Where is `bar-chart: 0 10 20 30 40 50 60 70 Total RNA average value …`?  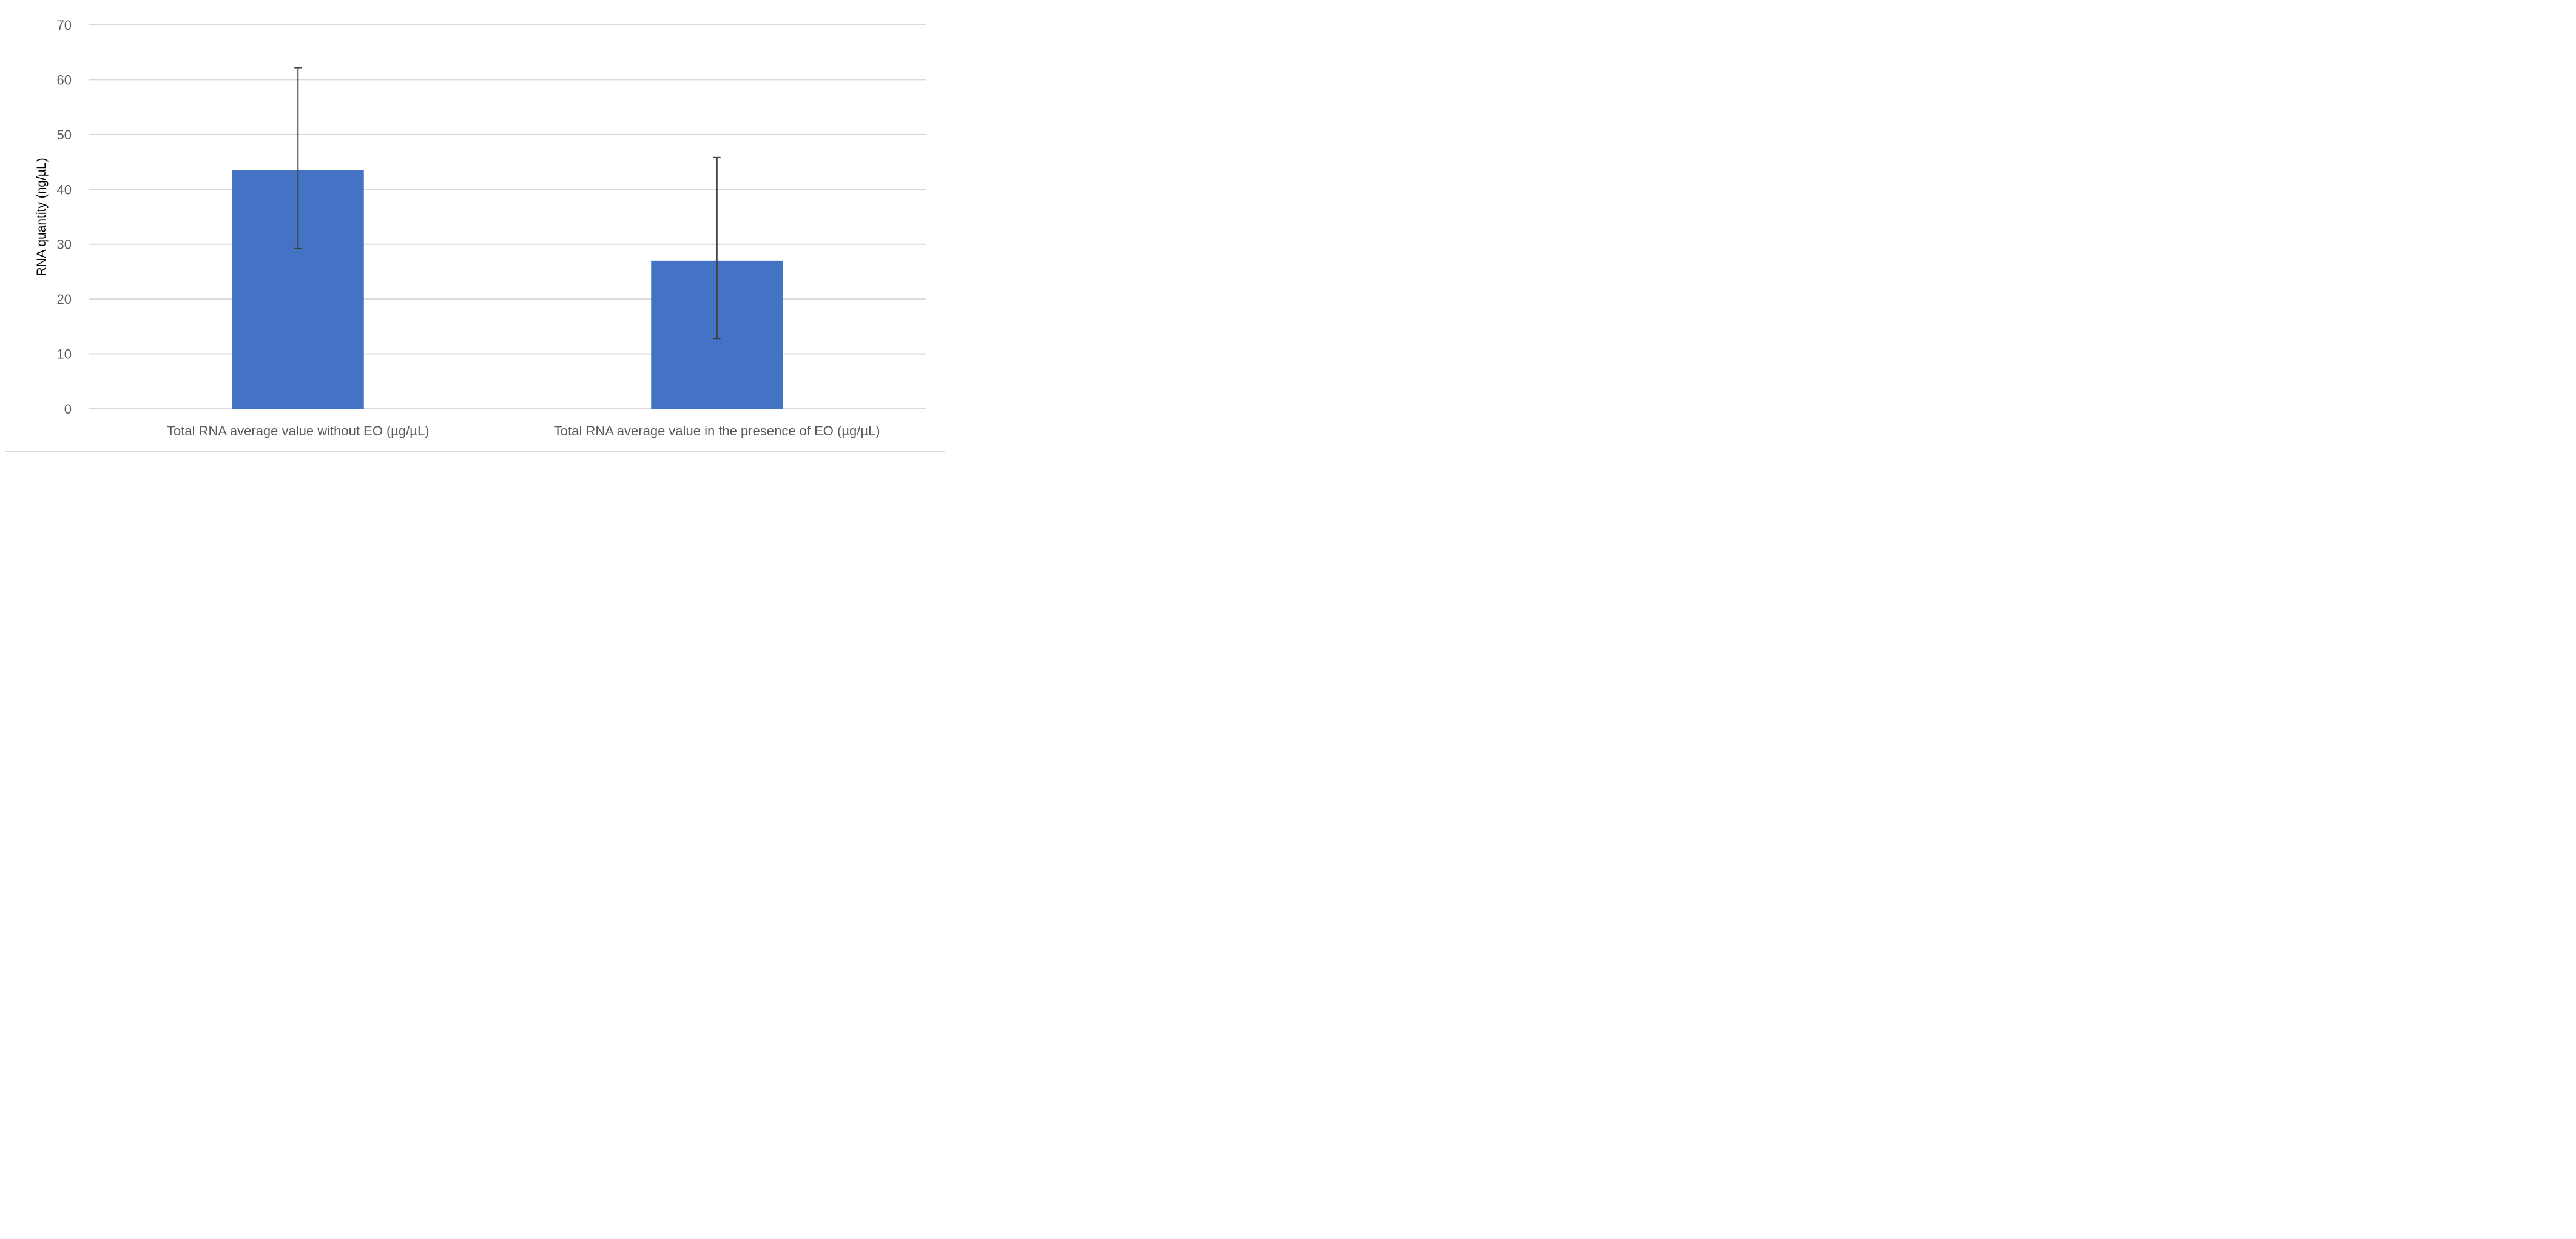 bar-chart: 0 10 20 30 40 50 60 70 Total RNA average value … is located at coordinates (481, 228).